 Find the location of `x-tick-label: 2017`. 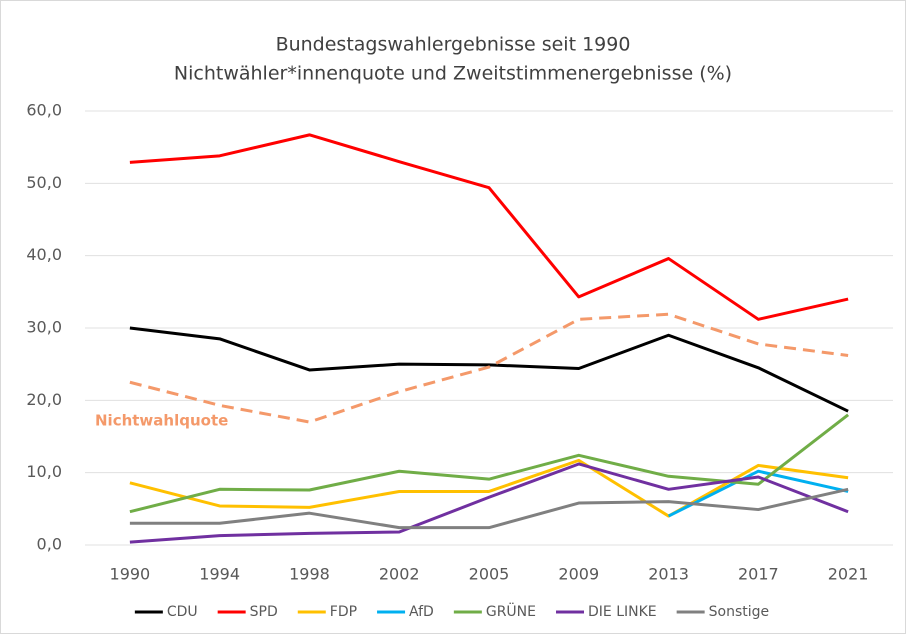

x-tick-label: 2017 is located at coordinates (758, 574).